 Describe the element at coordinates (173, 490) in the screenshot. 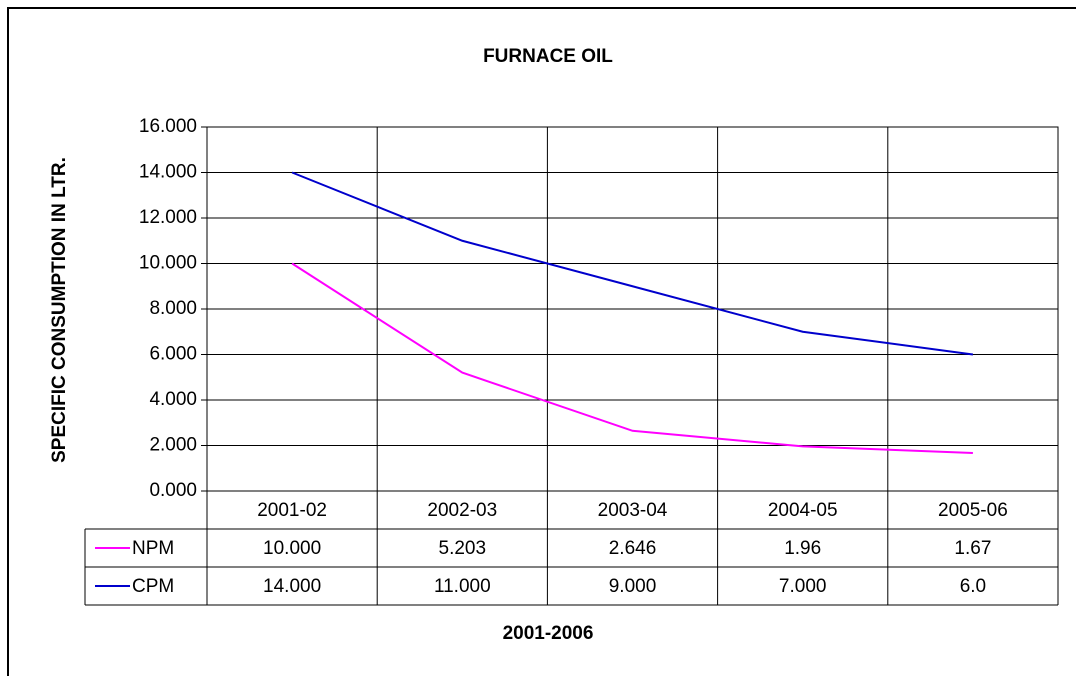

I see `y-tick-label: 0.000` at that location.